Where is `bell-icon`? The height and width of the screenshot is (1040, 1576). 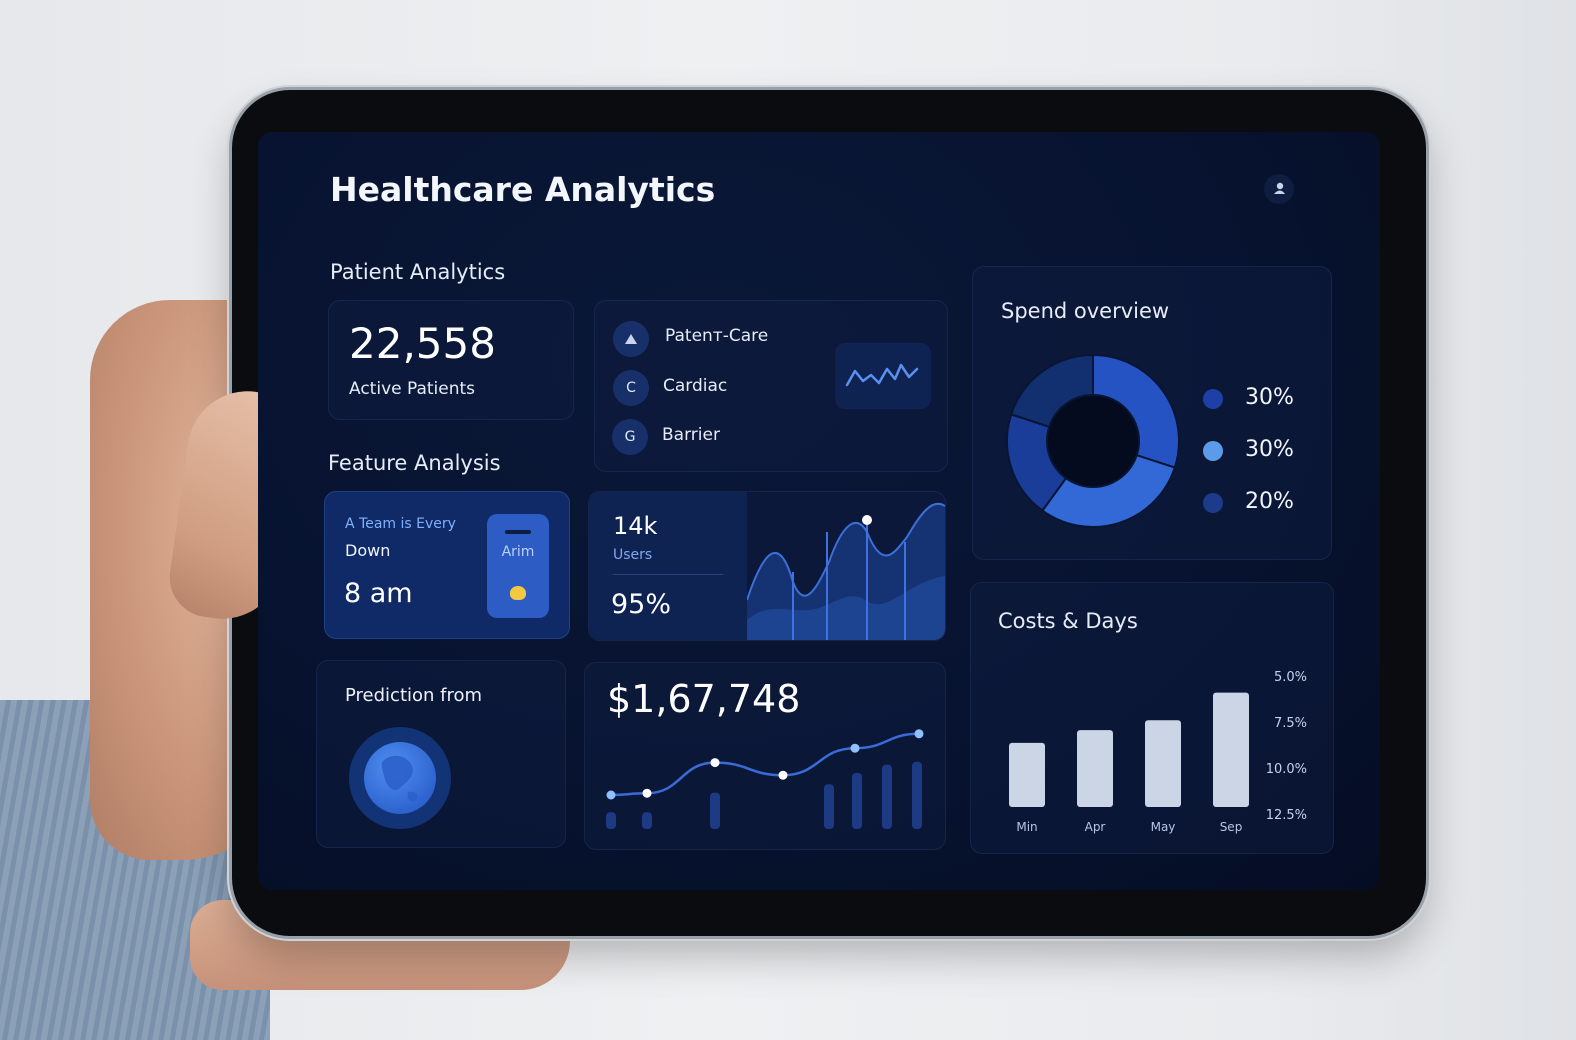
bell-icon is located at coordinates (518, 593).